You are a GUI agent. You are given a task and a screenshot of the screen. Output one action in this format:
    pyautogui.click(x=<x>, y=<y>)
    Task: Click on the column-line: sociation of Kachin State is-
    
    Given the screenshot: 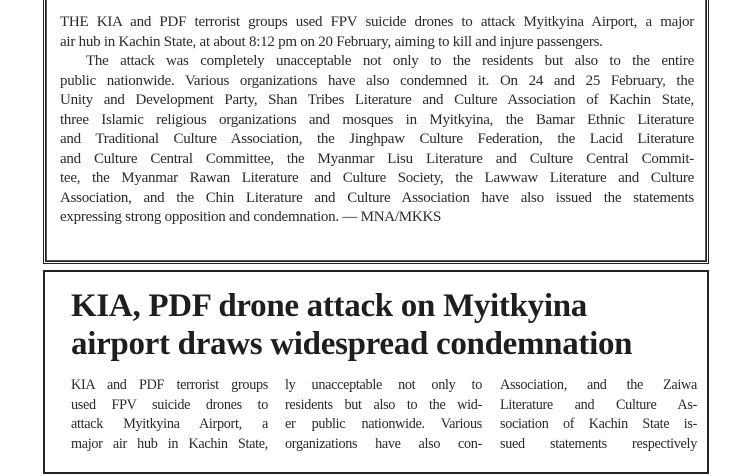 What is the action you would take?
    pyautogui.click(x=598, y=424)
    